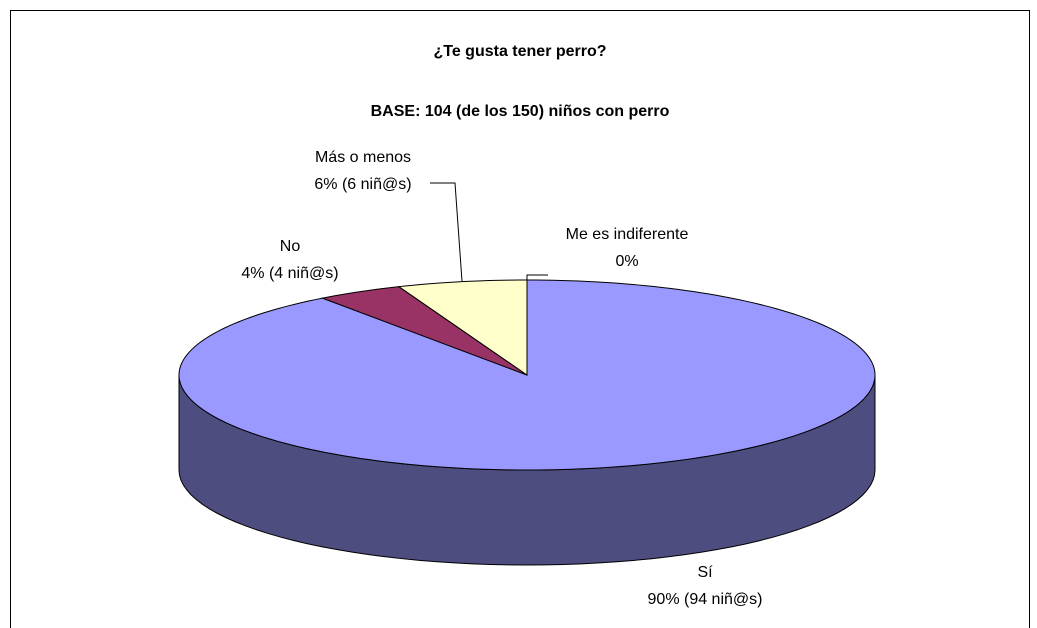 This screenshot has height=628, width=1037. What do you see at coordinates (627, 234) in the screenshot?
I see `slice-label: Me es indiferente` at bounding box center [627, 234].